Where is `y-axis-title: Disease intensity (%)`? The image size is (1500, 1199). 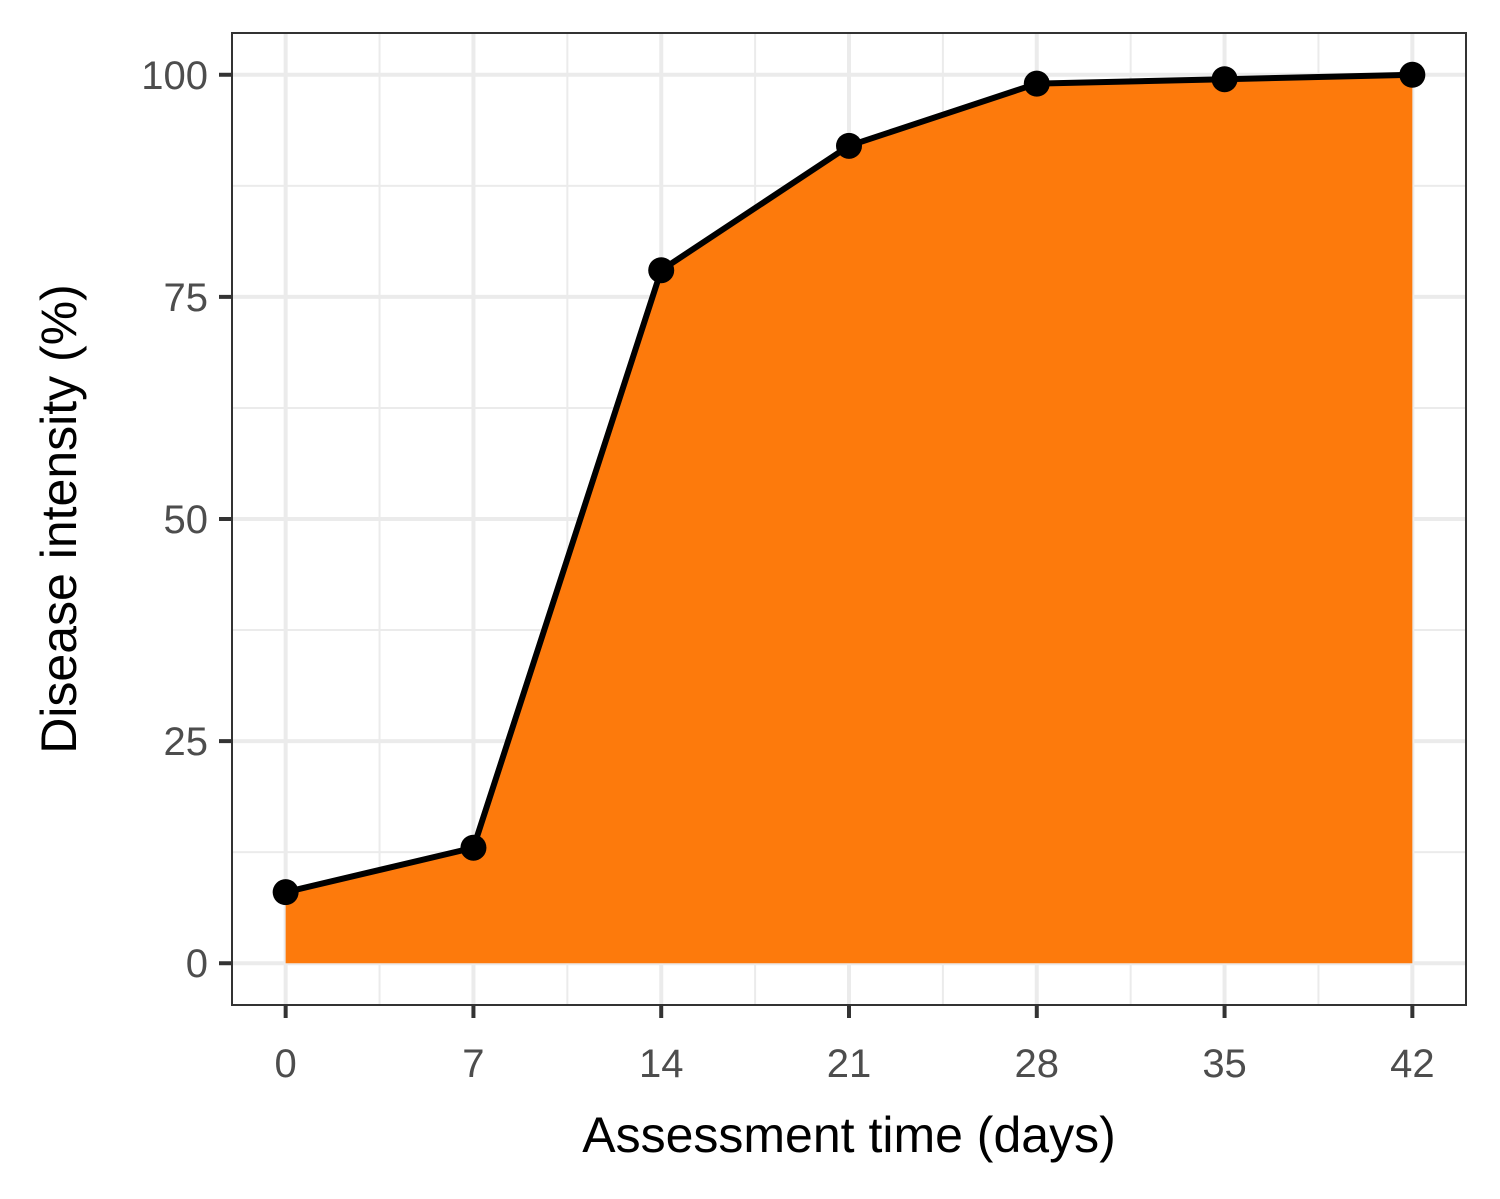 y-axis-title: Disease intensity (%) is located at coordinates (59, 519).